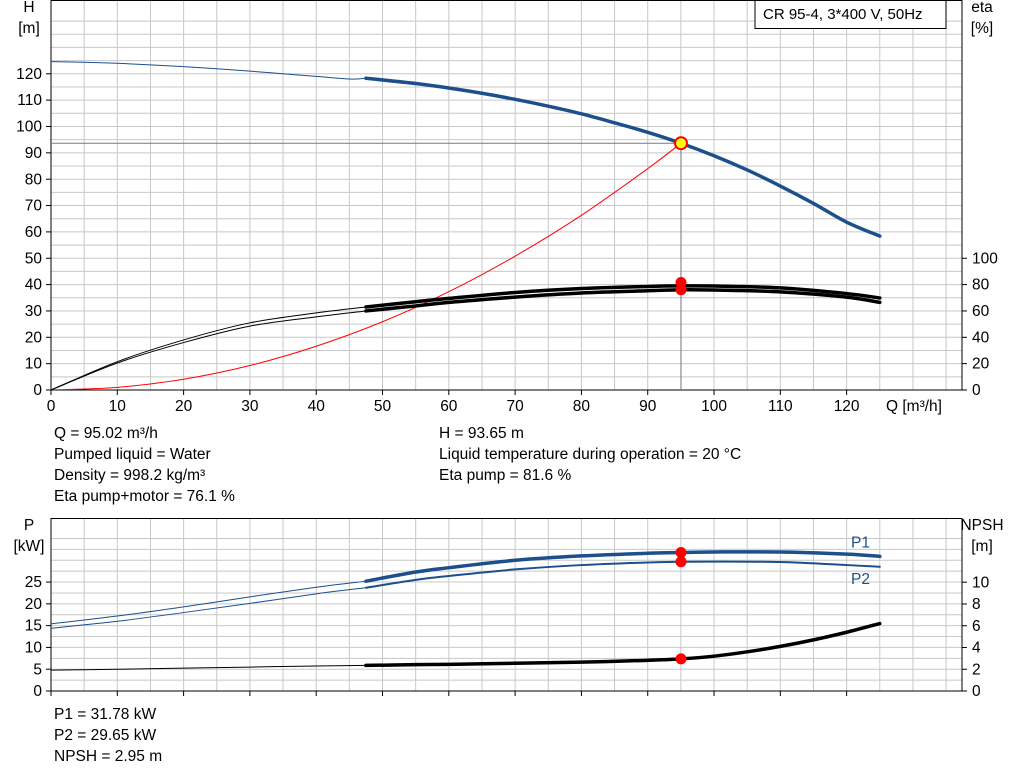 This screenshot has height=781, width=1024. I want to click on y-tick-label: 5, so click(37, 669).